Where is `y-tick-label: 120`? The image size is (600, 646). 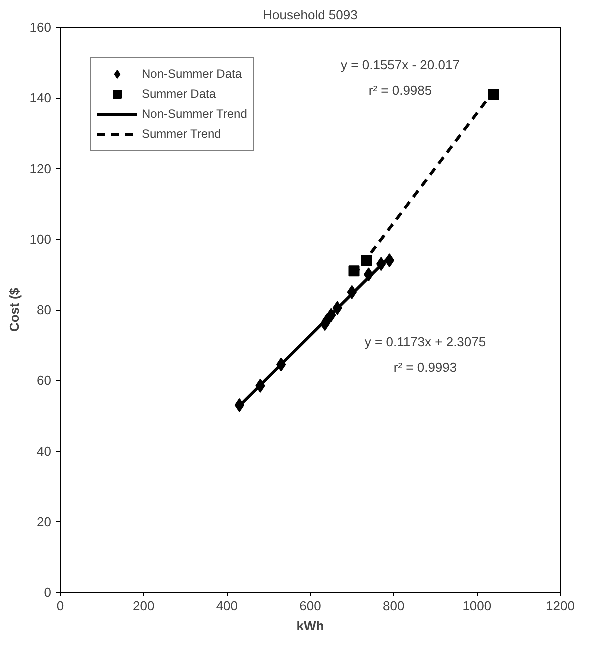
y-tick-label: 120 is located at coordinates (41, 168).